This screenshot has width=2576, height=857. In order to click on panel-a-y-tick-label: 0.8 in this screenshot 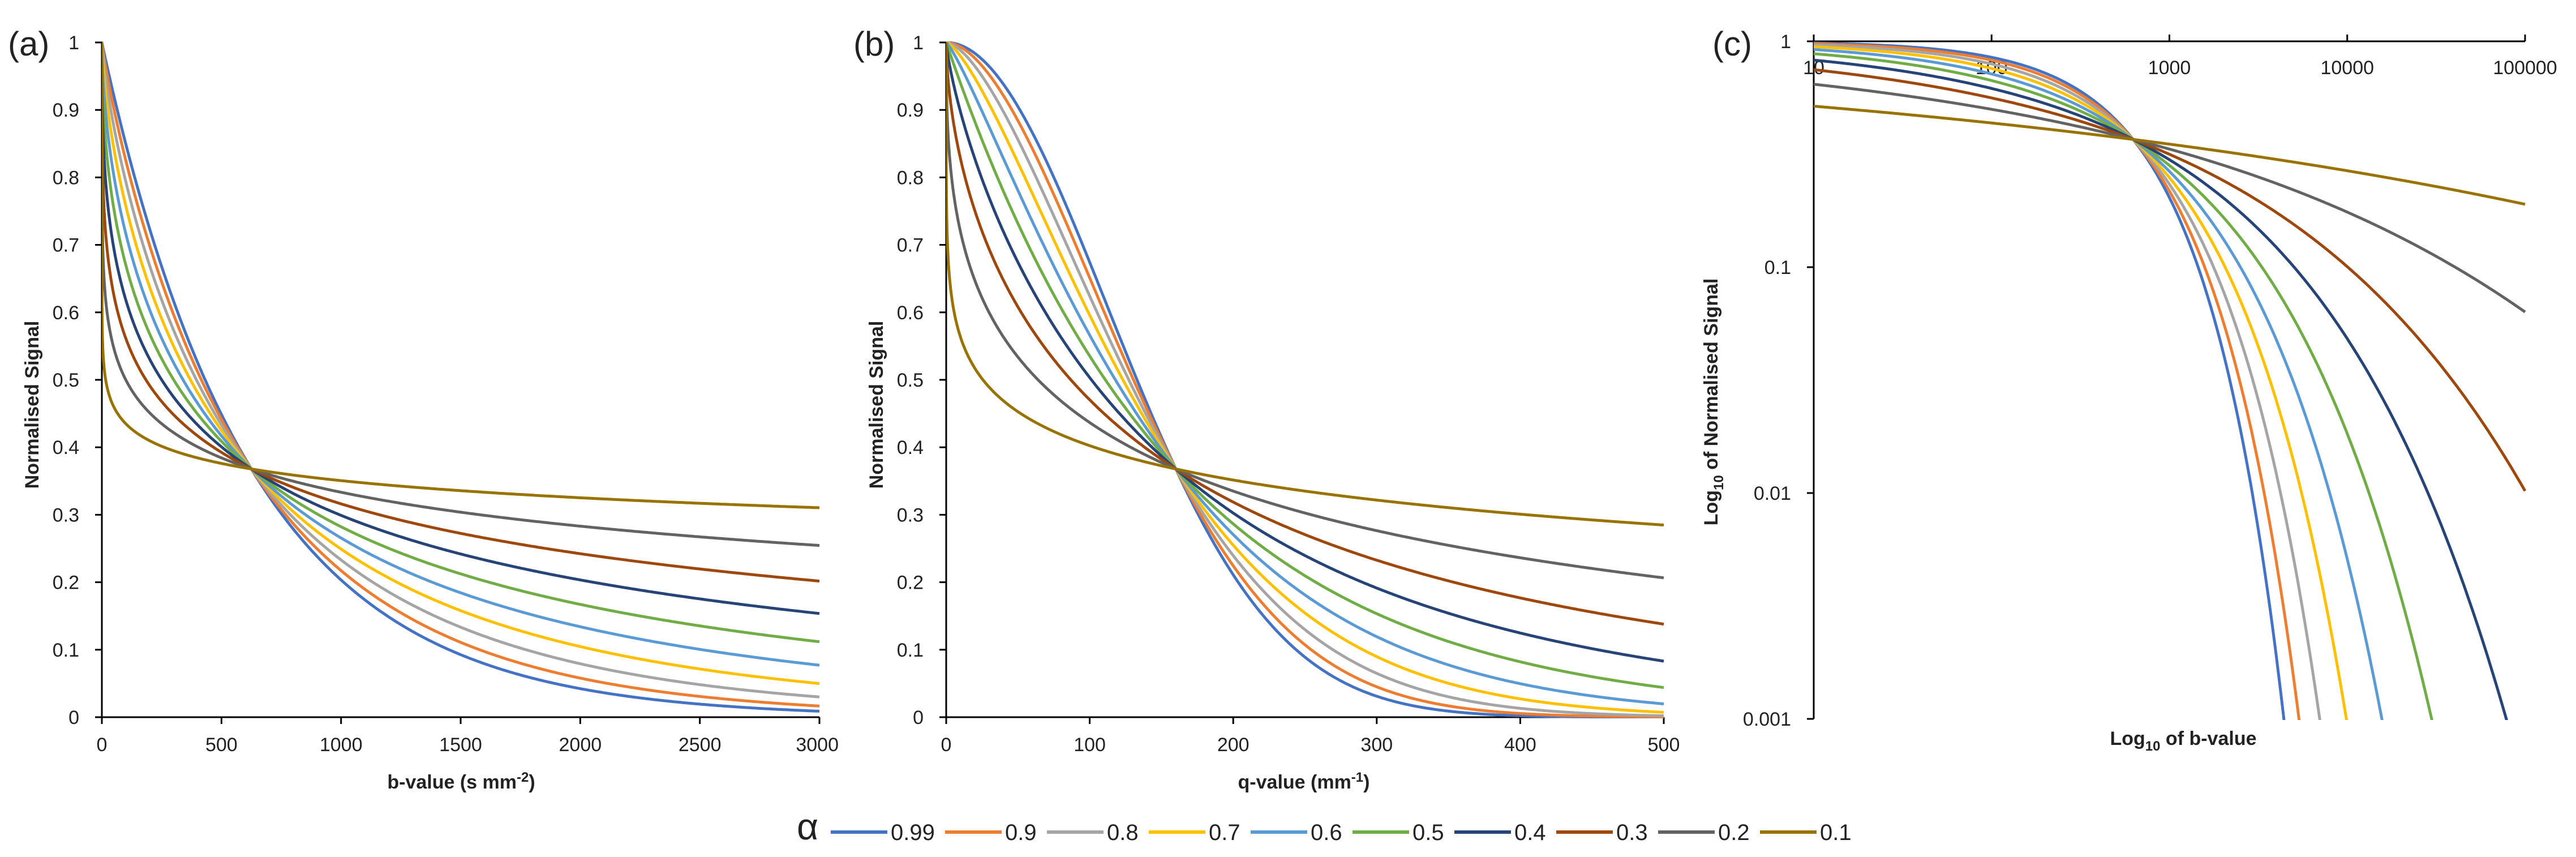, I will do `click(66, 177)`.